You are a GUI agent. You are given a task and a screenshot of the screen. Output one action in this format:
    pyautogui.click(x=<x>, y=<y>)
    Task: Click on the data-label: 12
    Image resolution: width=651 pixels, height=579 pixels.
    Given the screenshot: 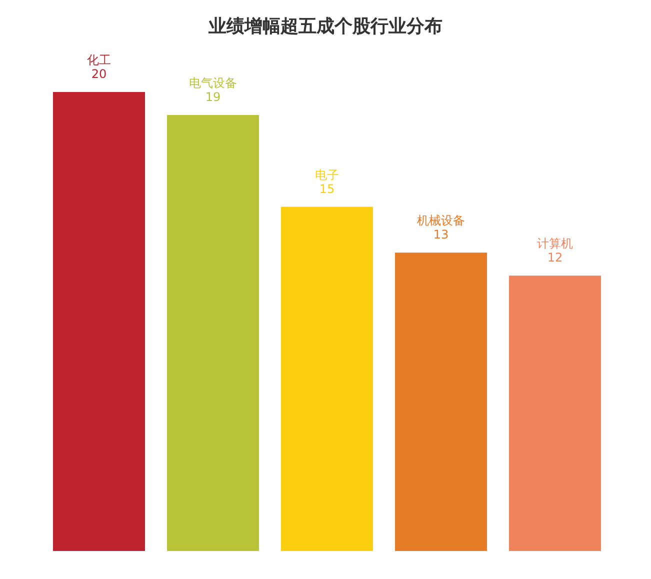 What is the action you would take?
    pyautogui.click(x=555, y=257)
    